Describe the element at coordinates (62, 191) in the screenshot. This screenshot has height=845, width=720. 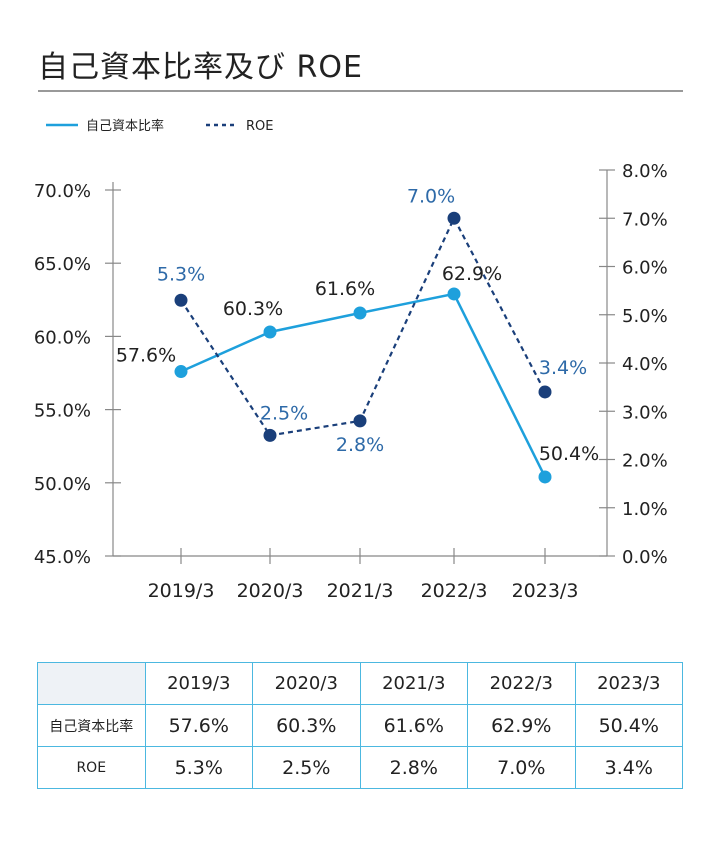
I see `left-axis-tick-label: 70.0%` at that location.